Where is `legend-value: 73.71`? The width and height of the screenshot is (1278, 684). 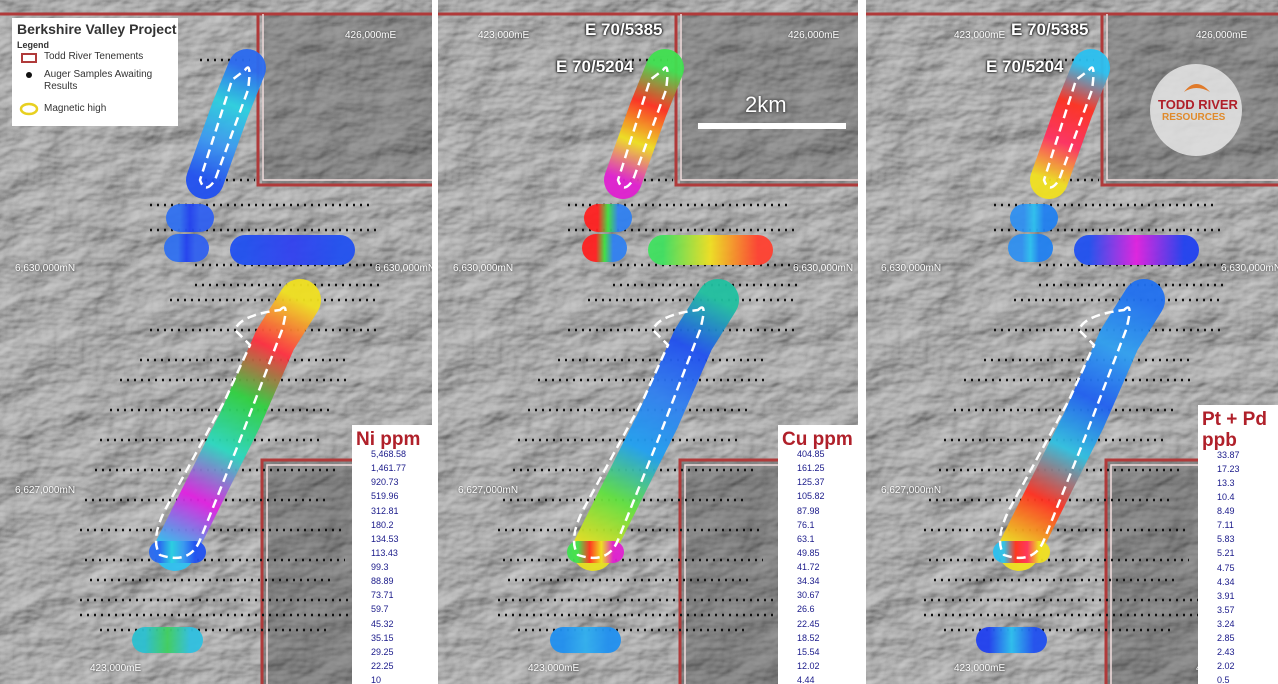
legend-value: 73.71 is located at coordinates (382, 595).